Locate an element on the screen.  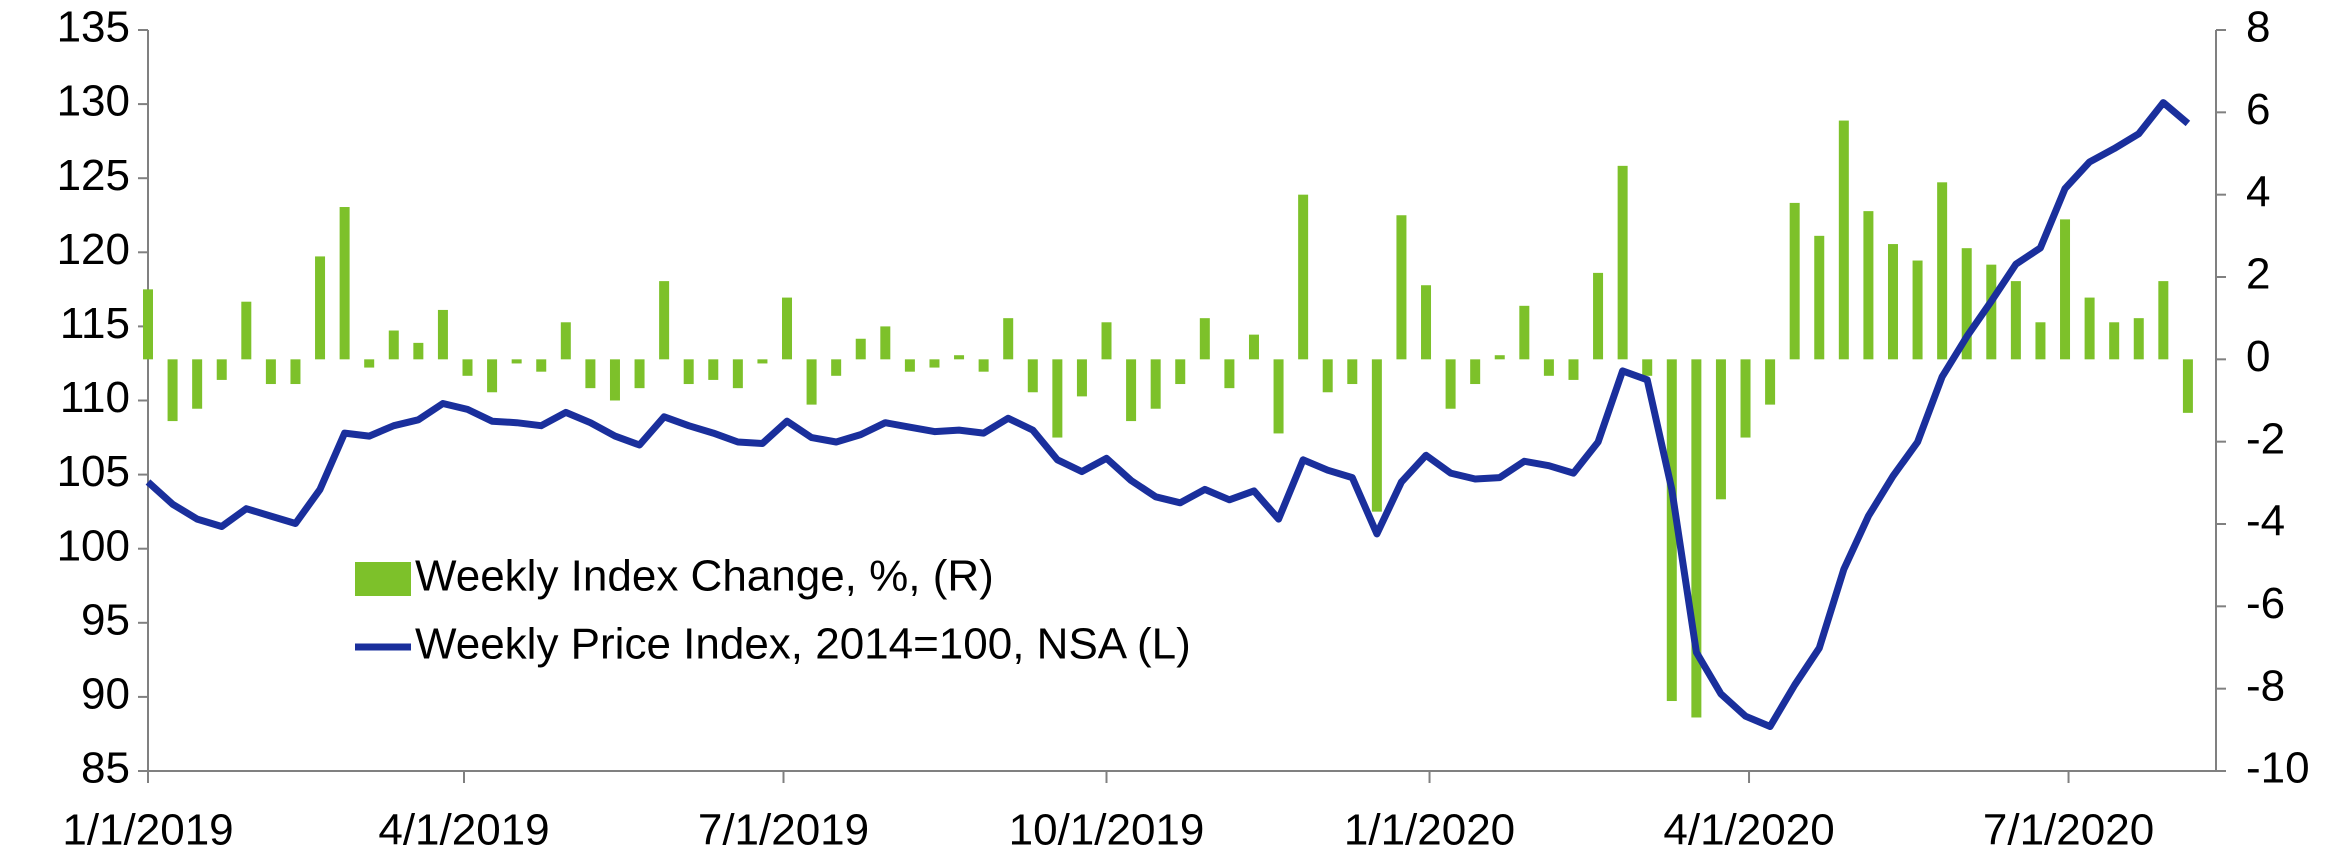
x-tick-label: 4/1/2020 is located at coordinates (1748, 826).